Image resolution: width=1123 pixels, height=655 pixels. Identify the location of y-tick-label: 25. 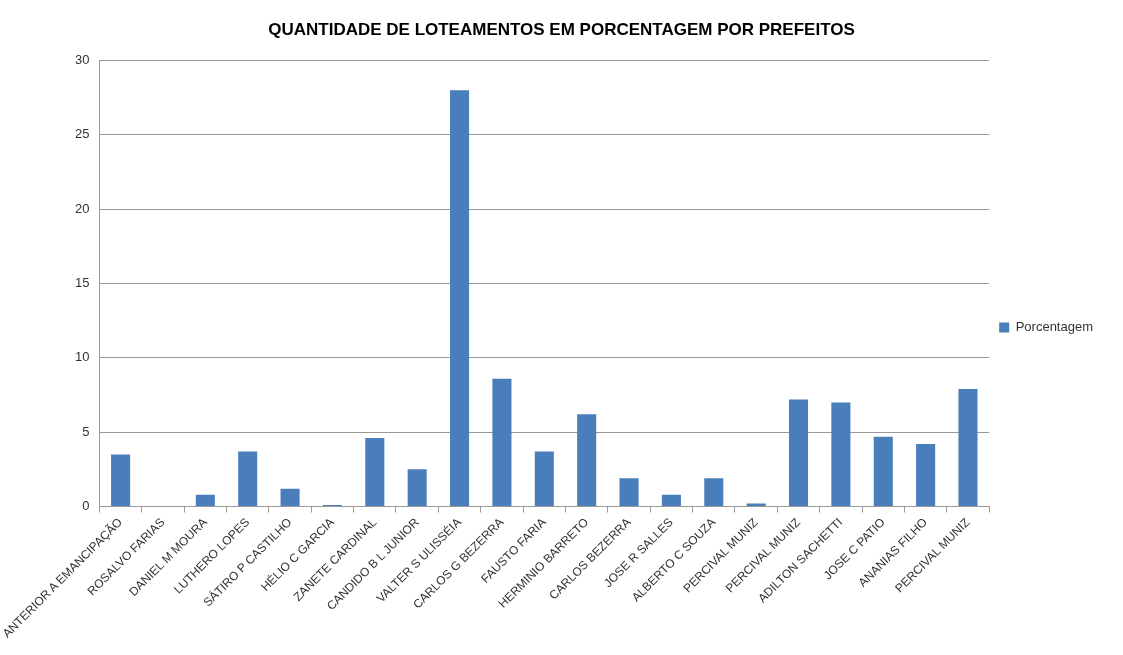
(82, 134).